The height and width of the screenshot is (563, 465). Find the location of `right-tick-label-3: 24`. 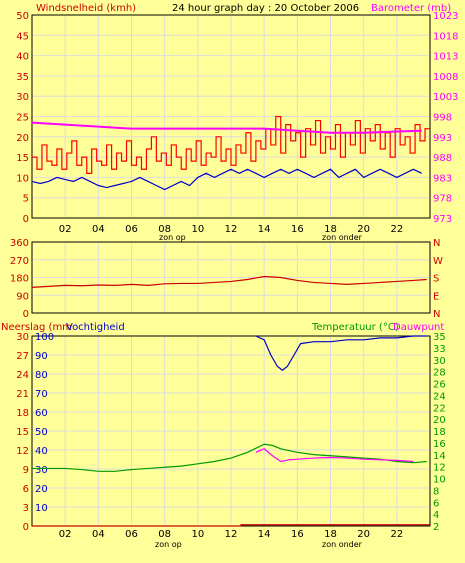

right-tick-label-3: 24 is located at coordinates (439, 396).